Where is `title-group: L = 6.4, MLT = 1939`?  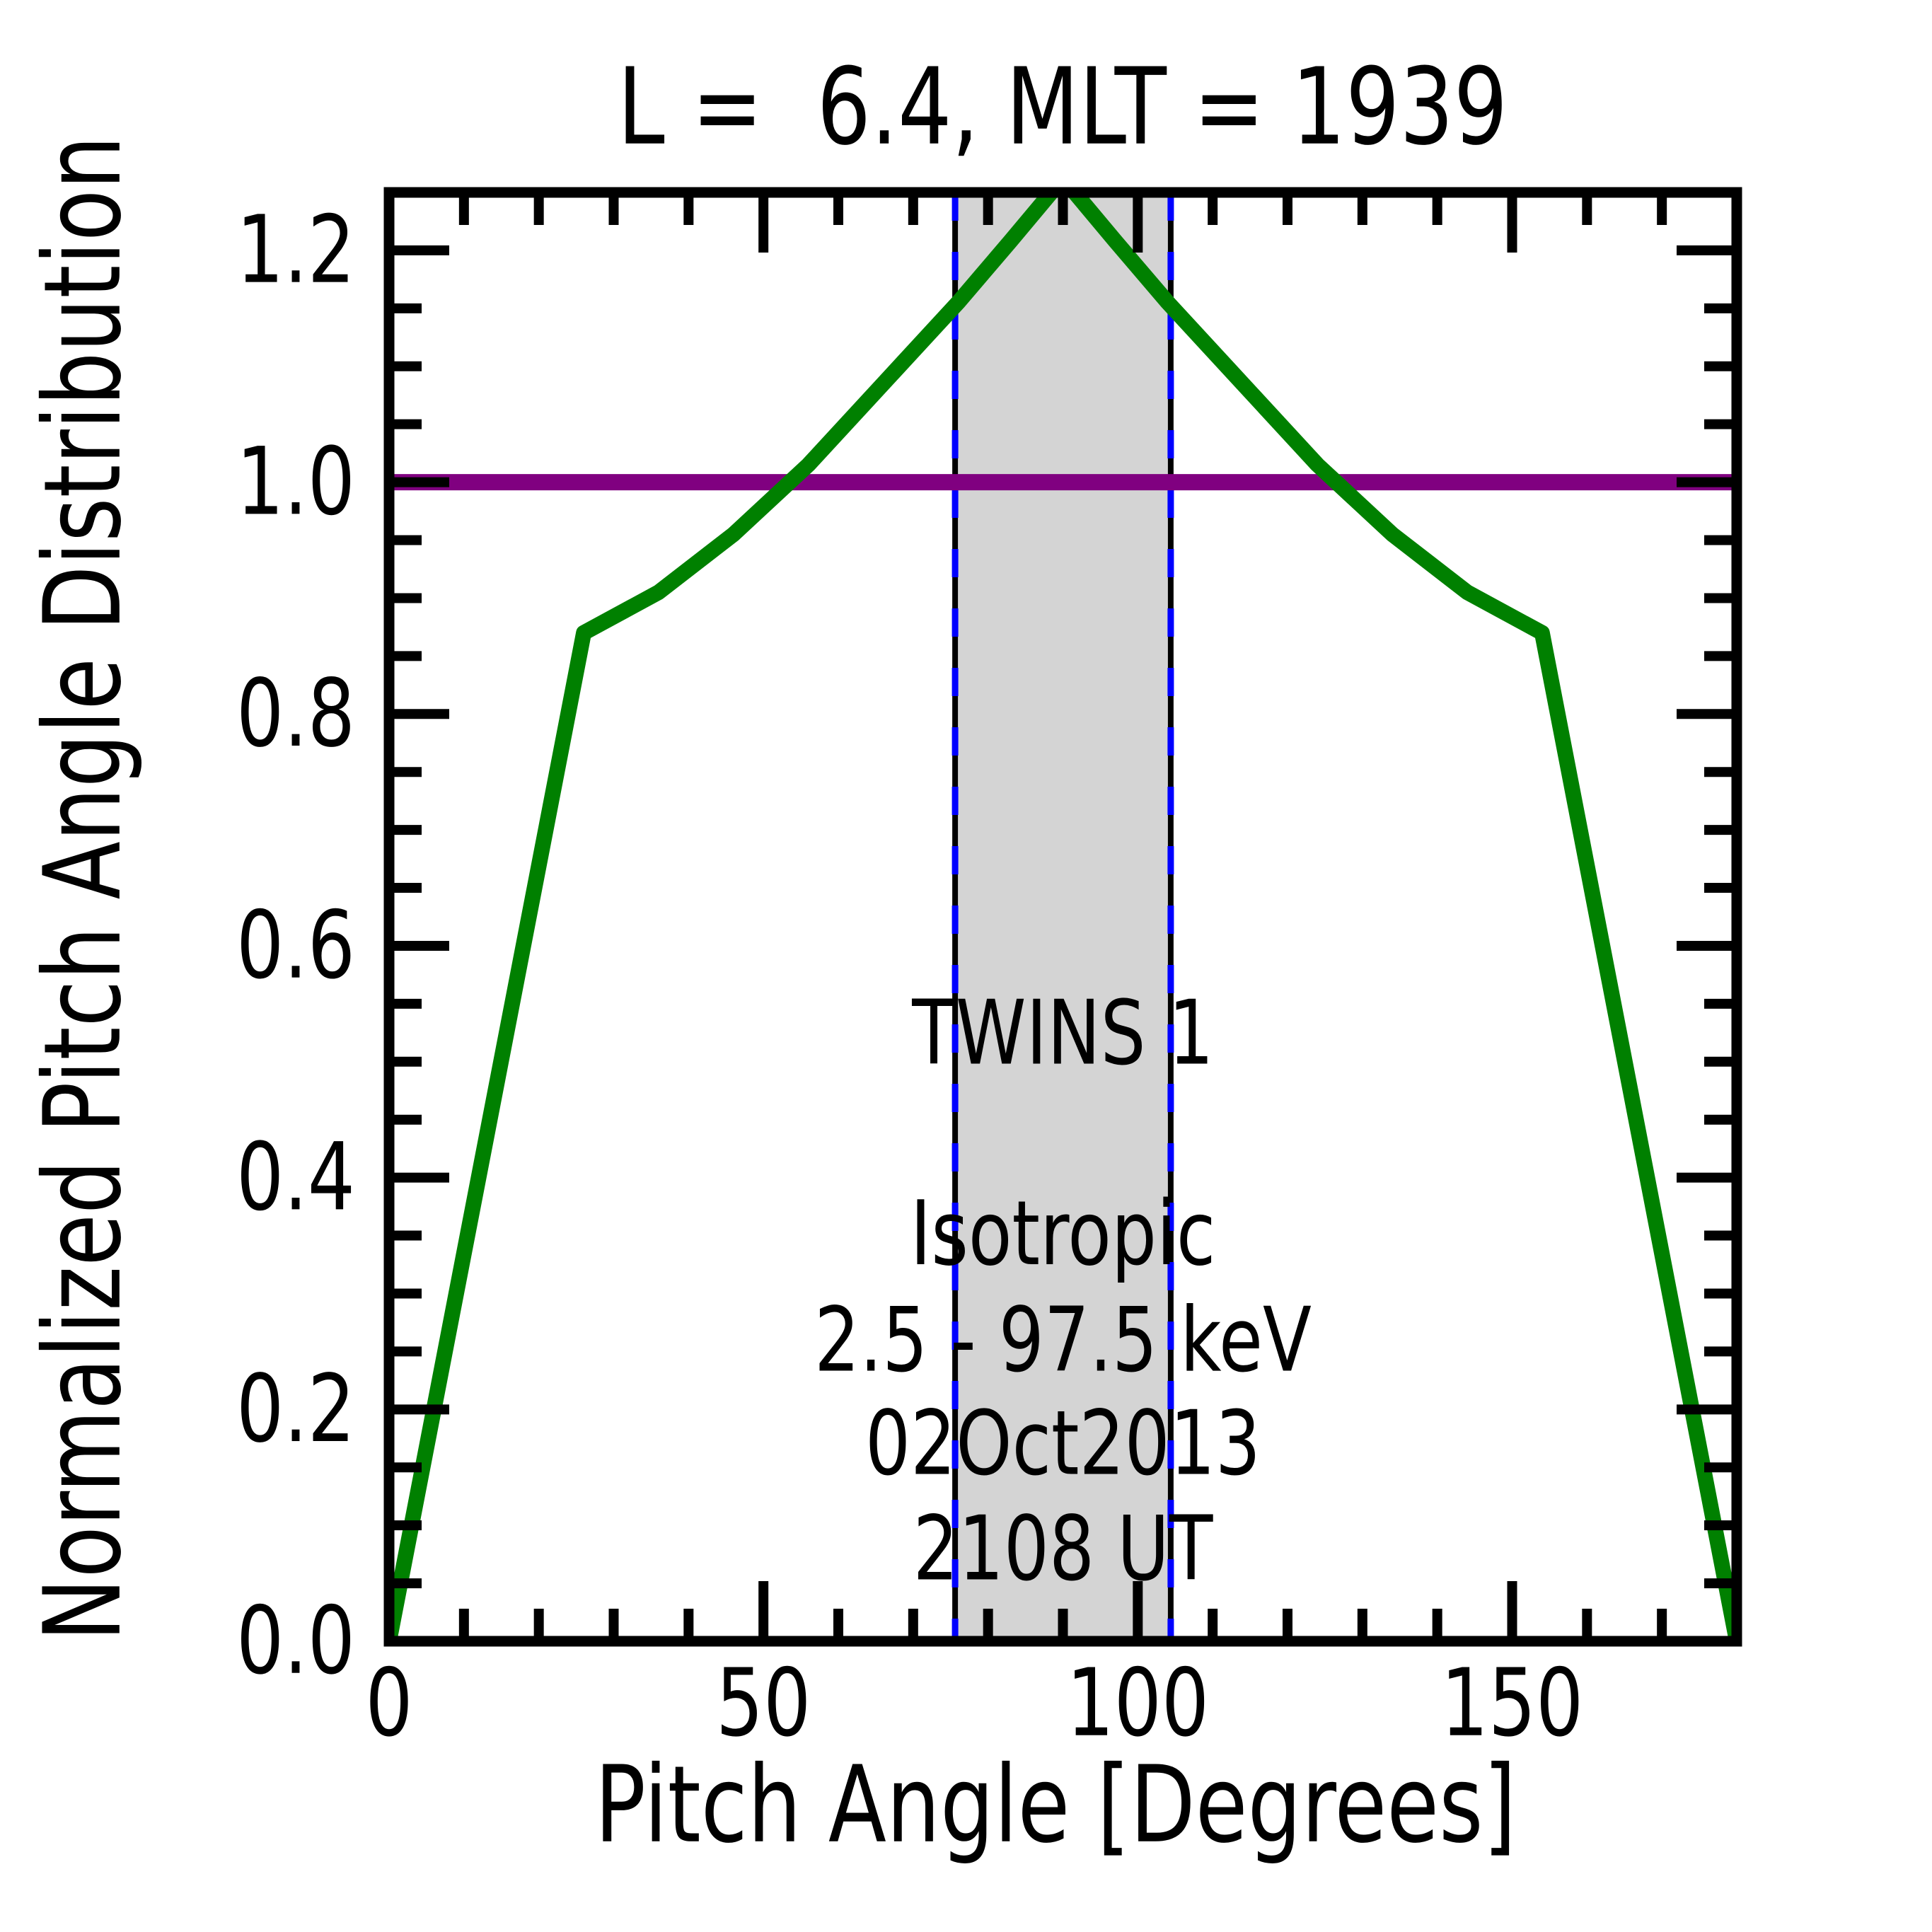
title-group: L = 6.4, MLT = 1939 is located at coordinates (1063, 107).